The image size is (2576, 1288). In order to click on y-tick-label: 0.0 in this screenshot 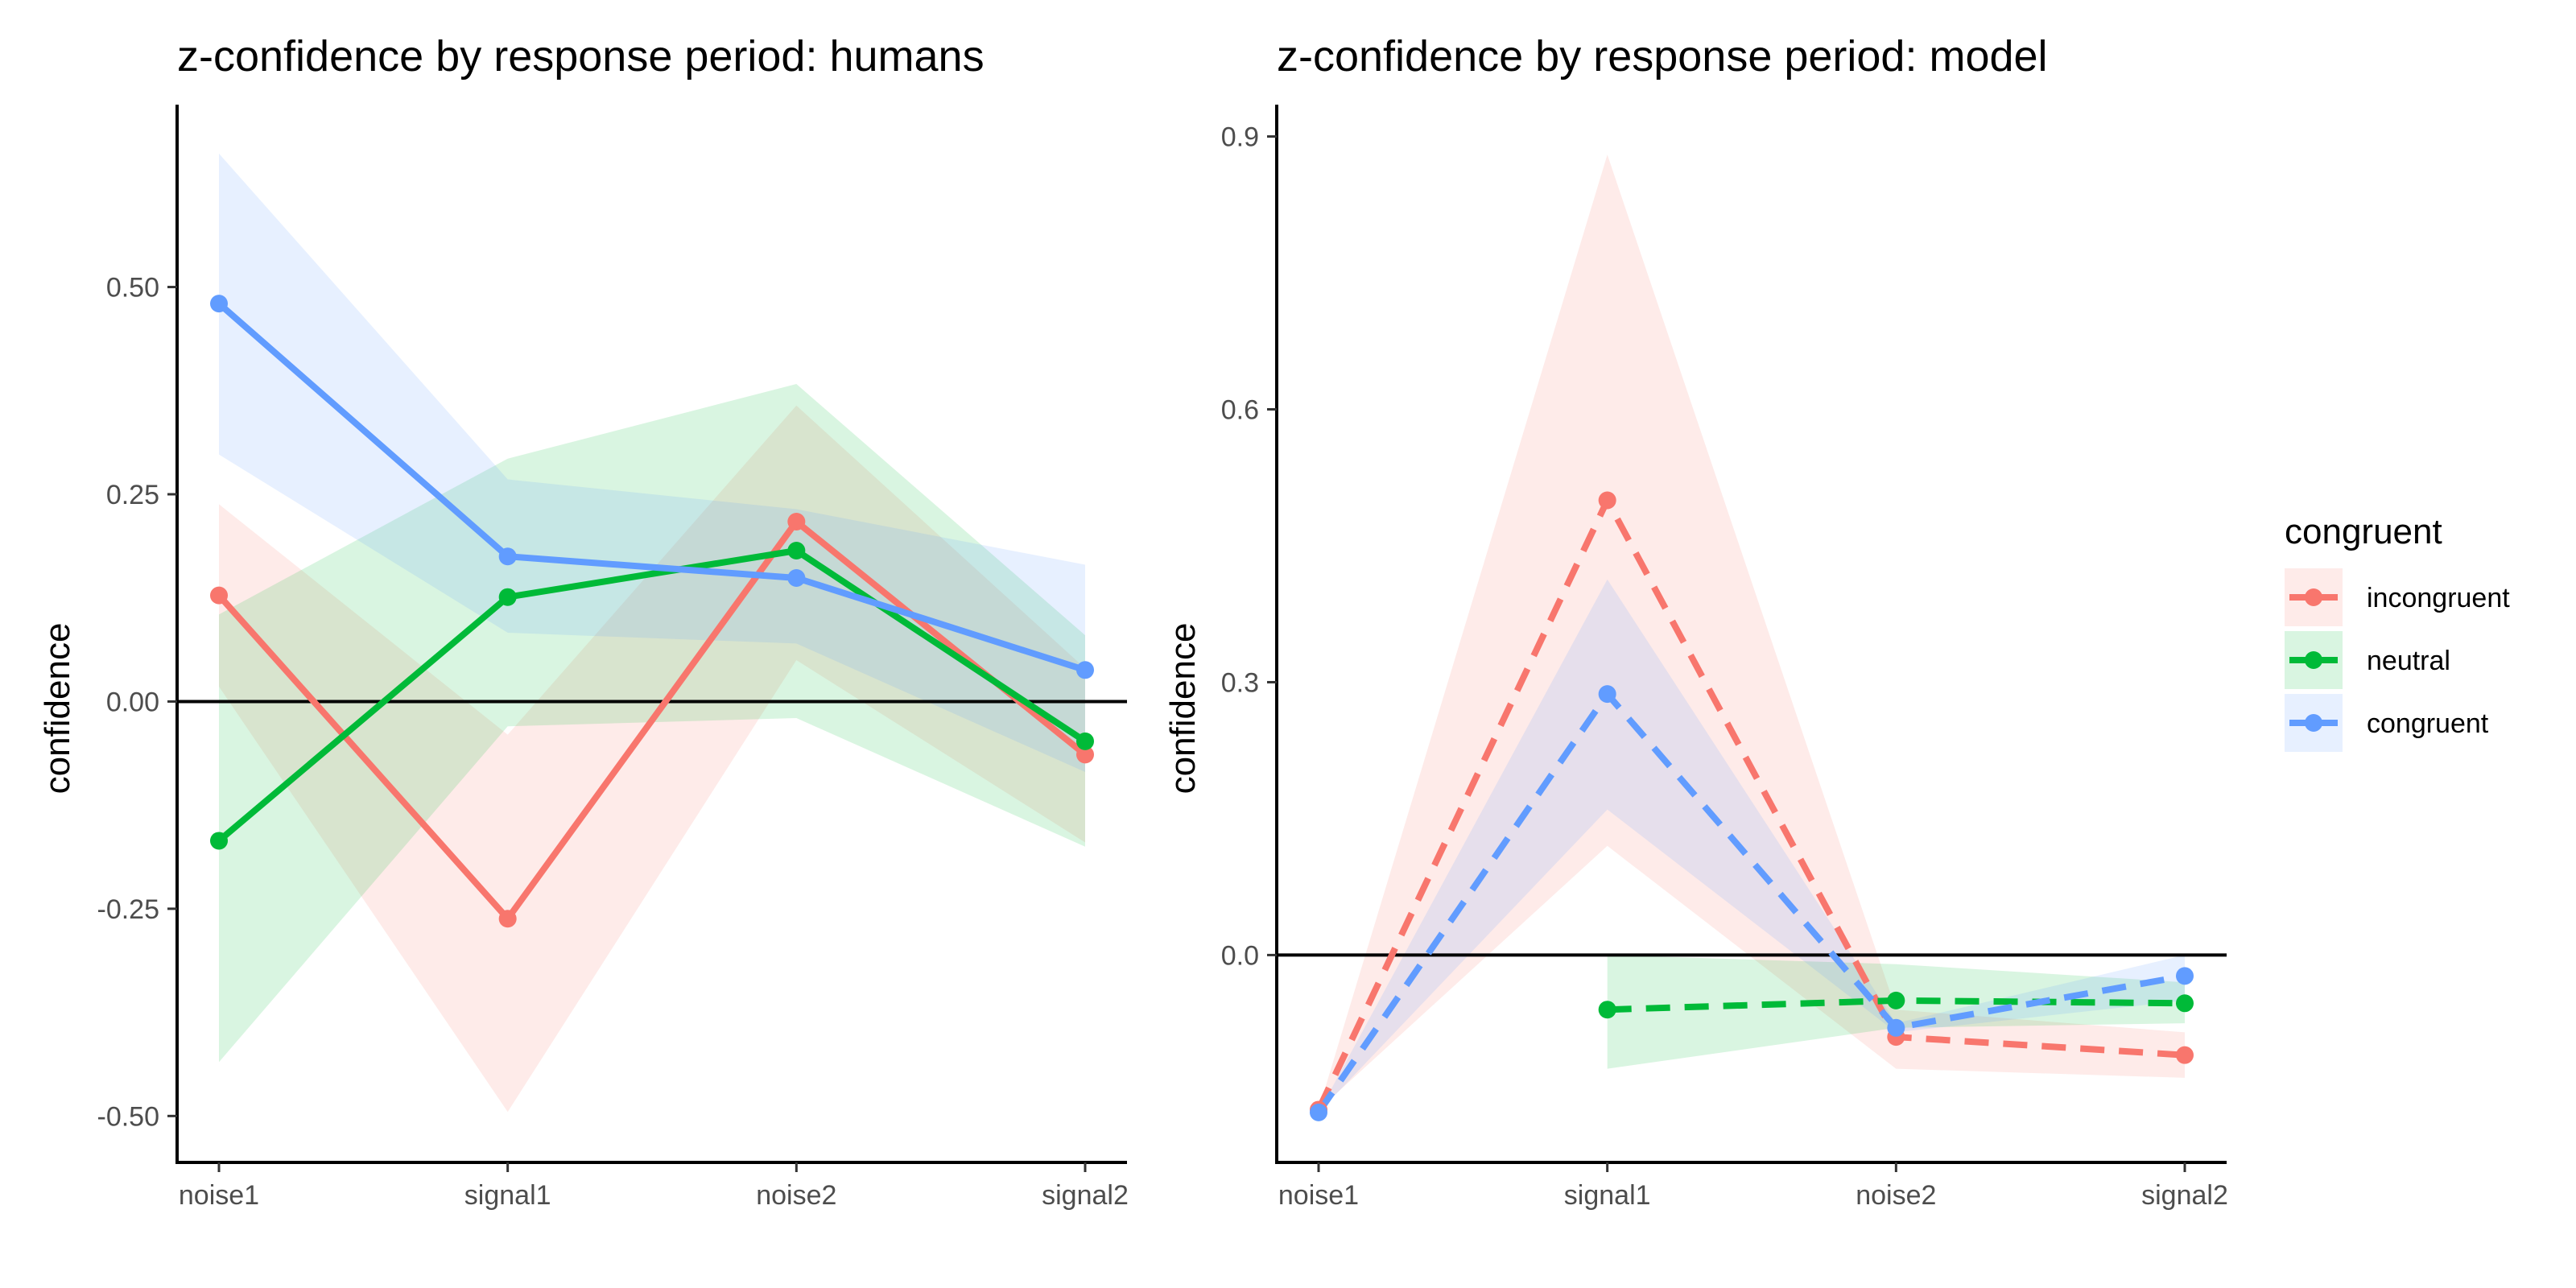, I will do `click(1240, 955)`.